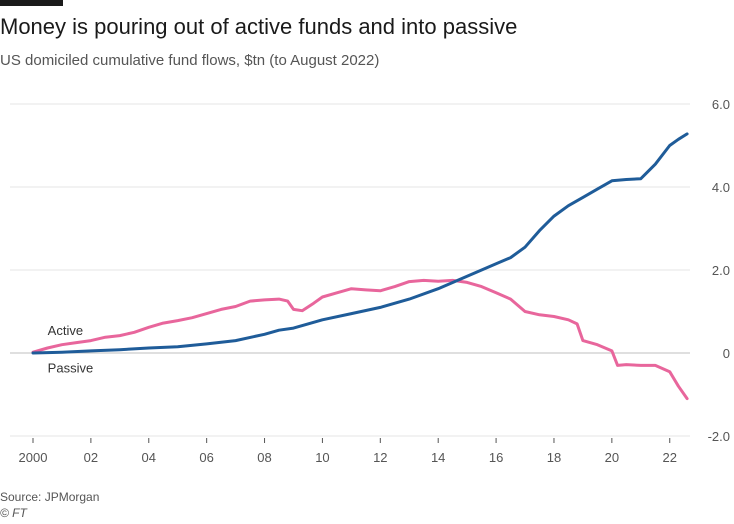 Image resolution: width=734 pixels, height=524 pixels. I want to click on x-tick-label: 20, so click(612, 457).